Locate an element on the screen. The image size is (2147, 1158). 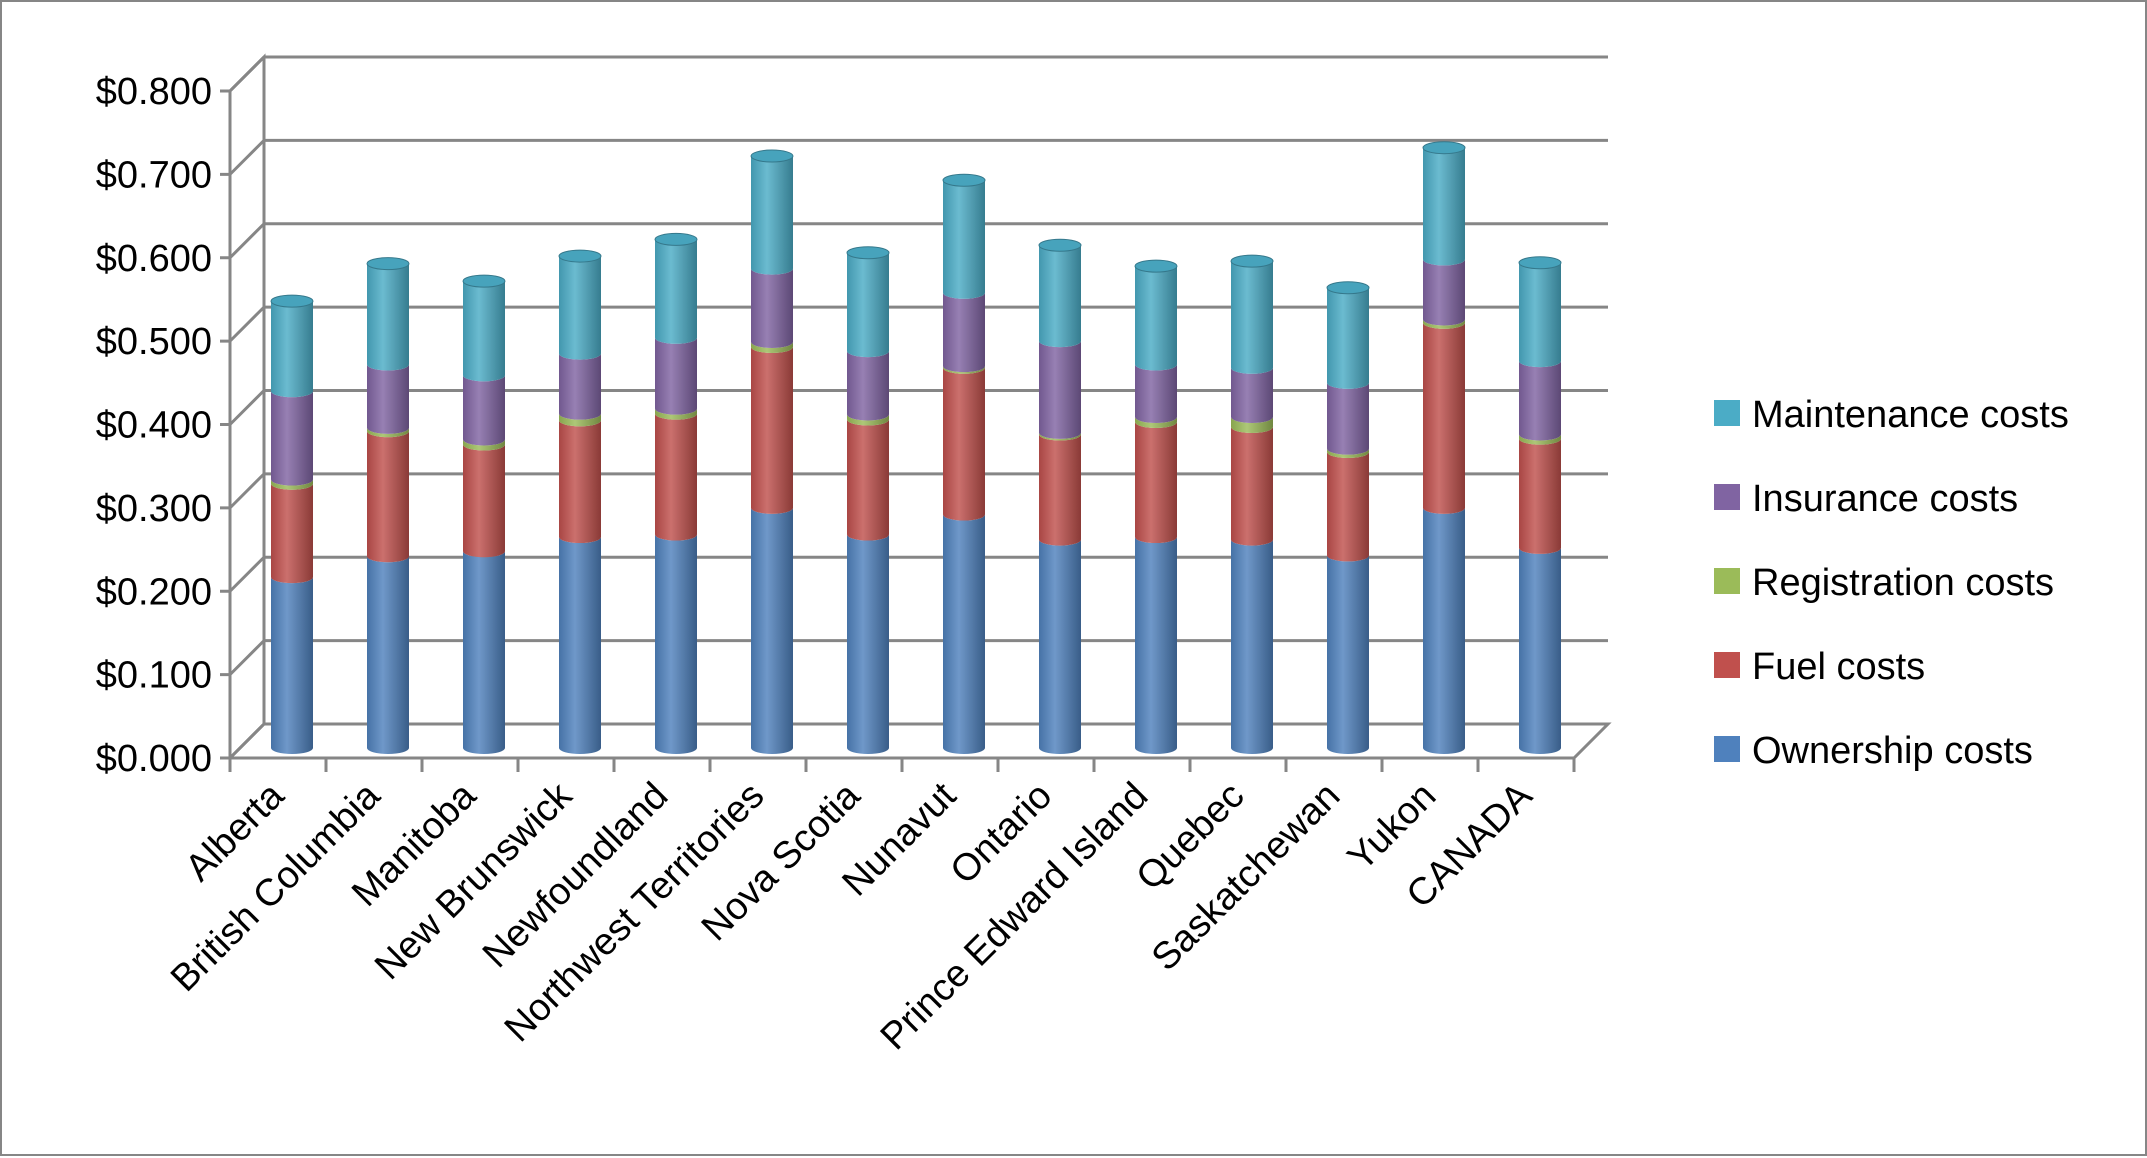
floor is located at coordinates (919, 741).